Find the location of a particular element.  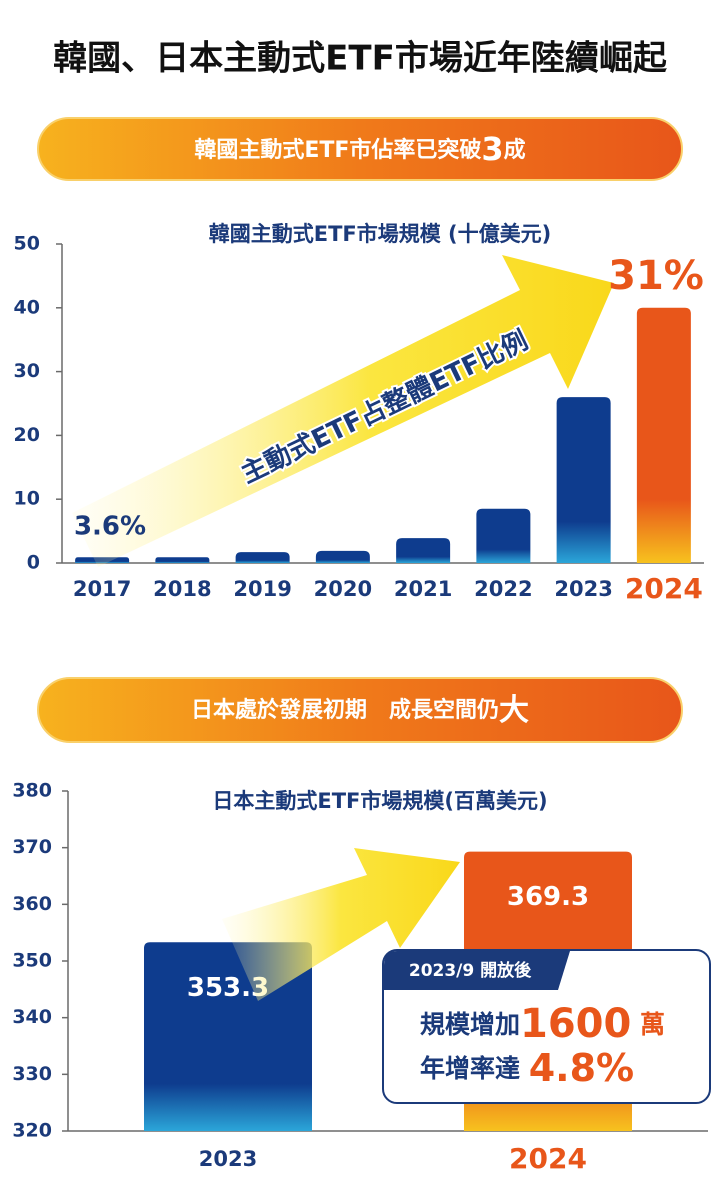

chart-title: 韓國主動式ETF市場規模 (十億美元) is located at coordinates (380, 234).